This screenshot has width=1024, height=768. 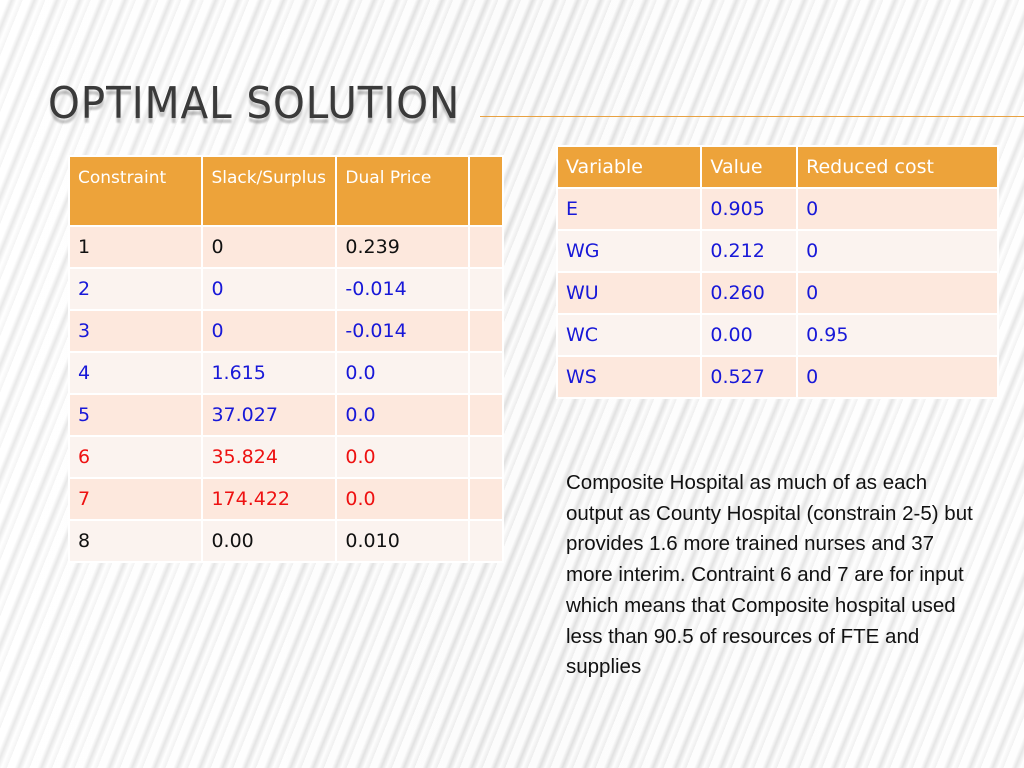 I want to click on slack-surplus-value: 0.00, so click(x=269, y=541).